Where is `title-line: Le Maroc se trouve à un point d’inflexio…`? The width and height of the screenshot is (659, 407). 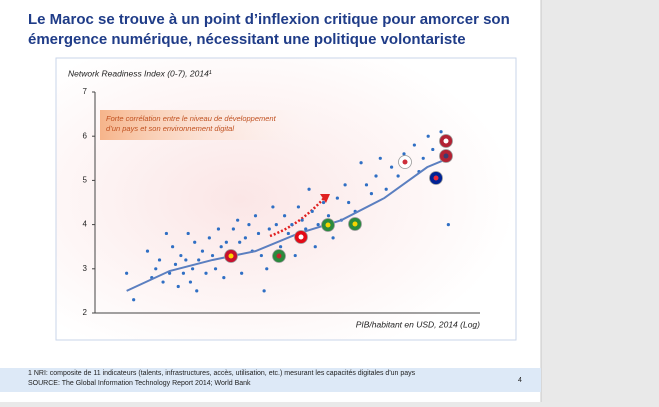 title-line: Le Maroc se trouve à un point d’inflexio… is located at coordinates (269, 19).